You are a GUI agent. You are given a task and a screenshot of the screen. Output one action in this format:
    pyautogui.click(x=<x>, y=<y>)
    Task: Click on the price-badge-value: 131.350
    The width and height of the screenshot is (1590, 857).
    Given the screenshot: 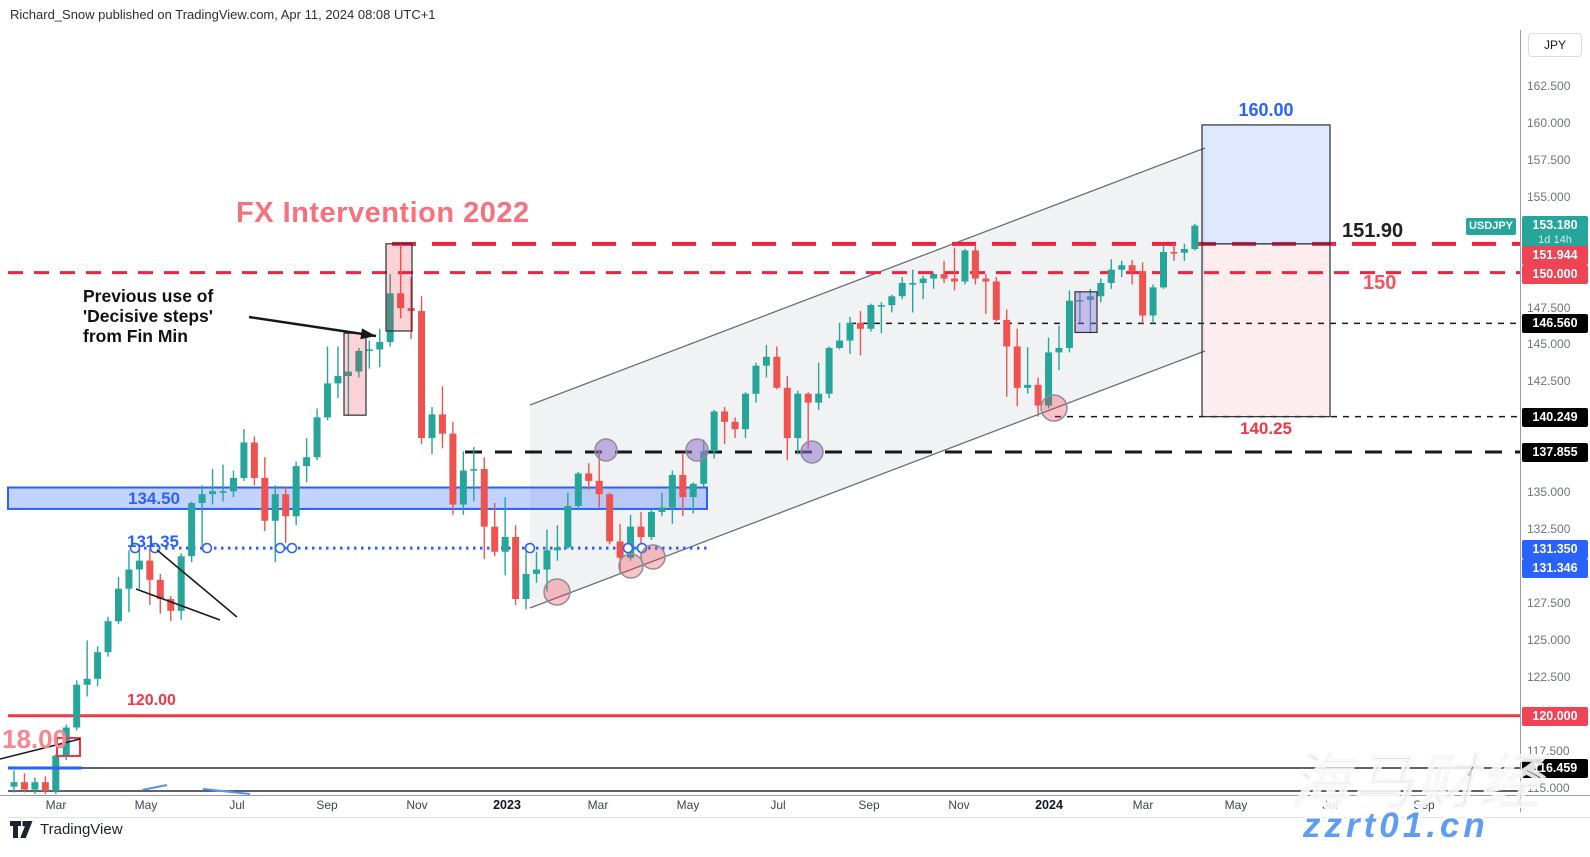 What is the action you would take?
    pyautogui.click(x=1555, y=549)
    